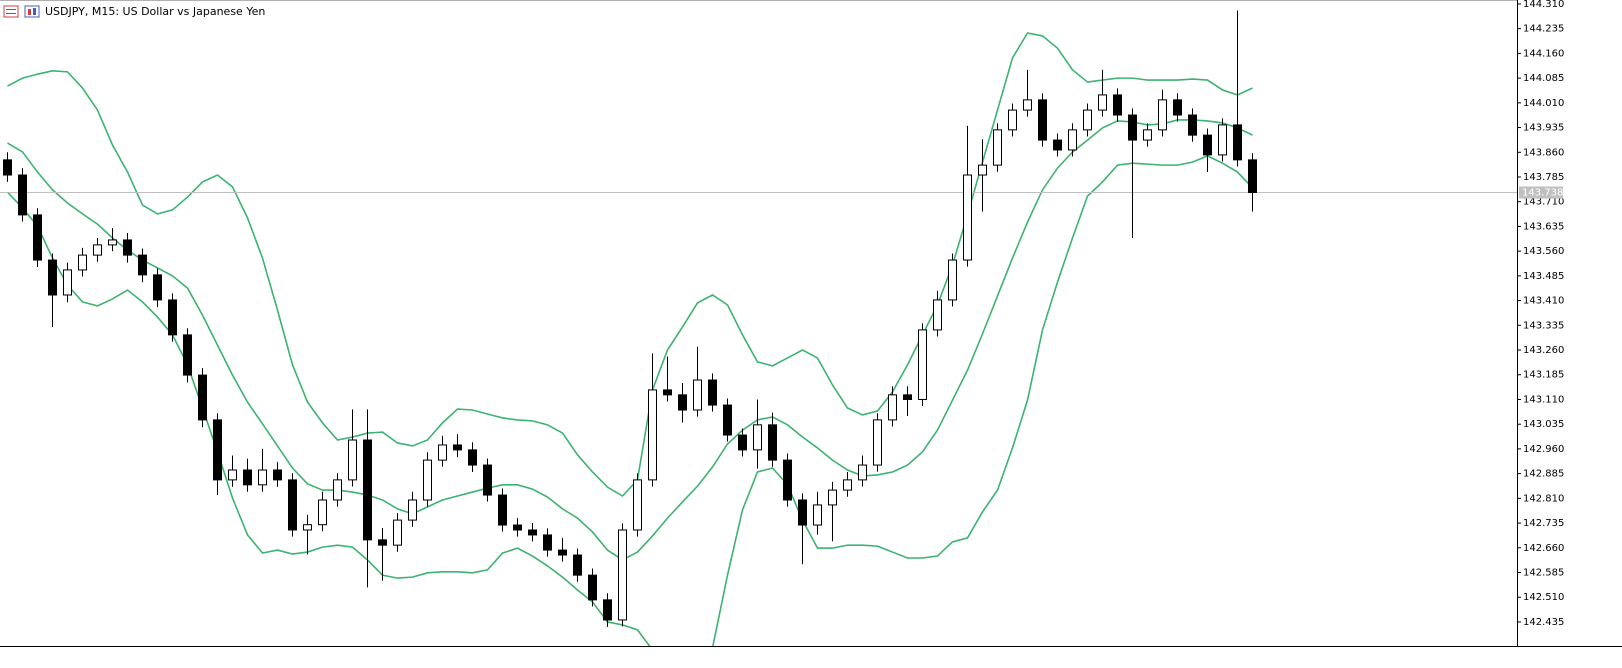 This screenshot has height=668, width=1622. I want to click on y-tick-label: 142.885, so click(1543, 474).